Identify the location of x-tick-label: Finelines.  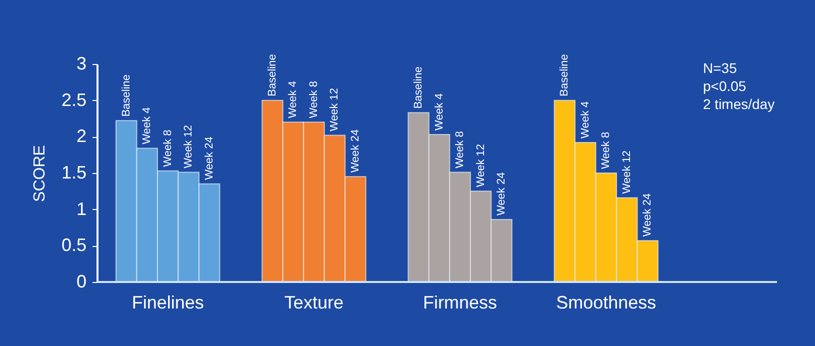
(168, 302).